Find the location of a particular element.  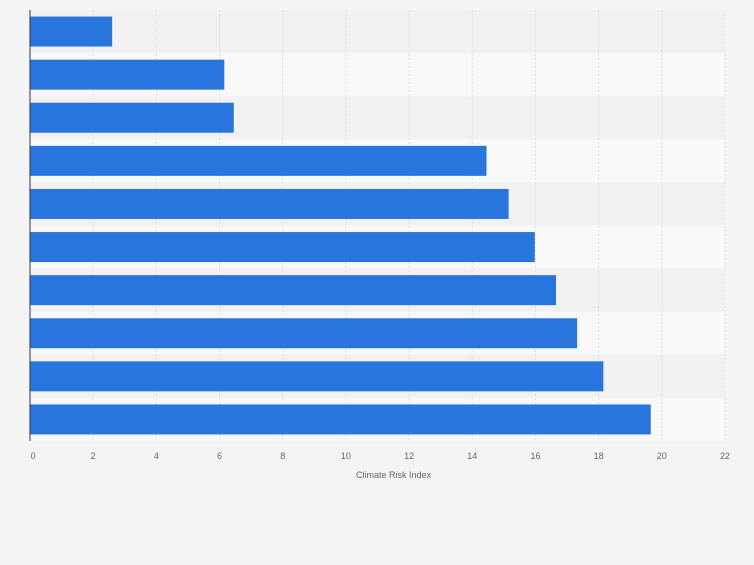

x-tick-label: 4 is located at coordinates (156, 456).